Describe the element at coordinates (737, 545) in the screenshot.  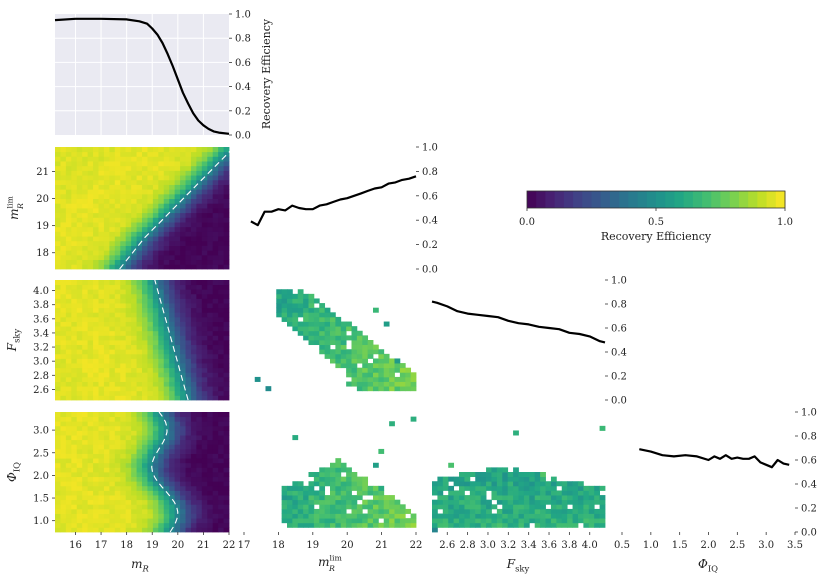
I see `xtick-label: 2.5` at that location.